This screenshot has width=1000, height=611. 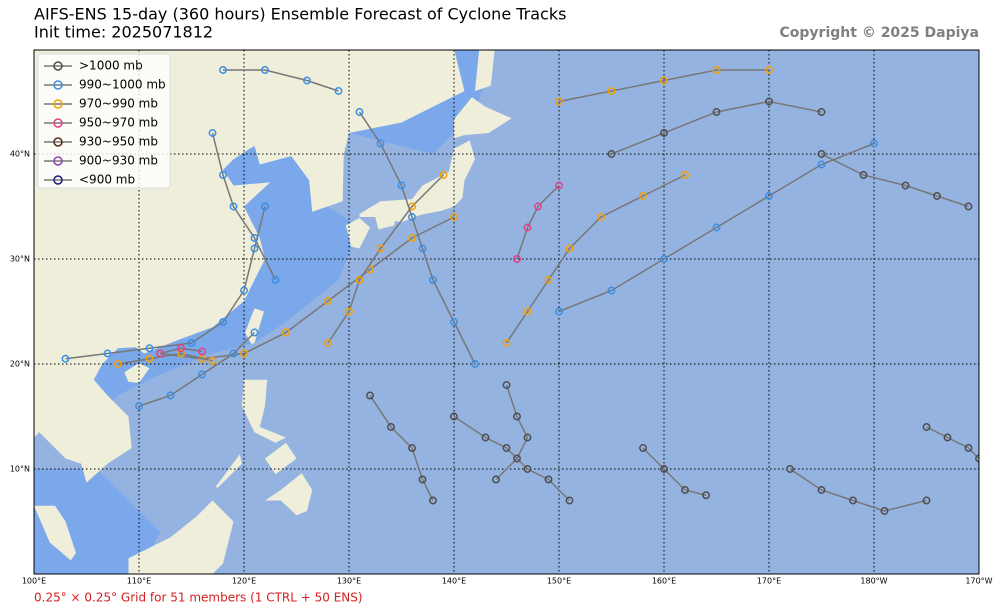 I want to click on lat-tick-label: 40°N, so click(x=20, y=154).